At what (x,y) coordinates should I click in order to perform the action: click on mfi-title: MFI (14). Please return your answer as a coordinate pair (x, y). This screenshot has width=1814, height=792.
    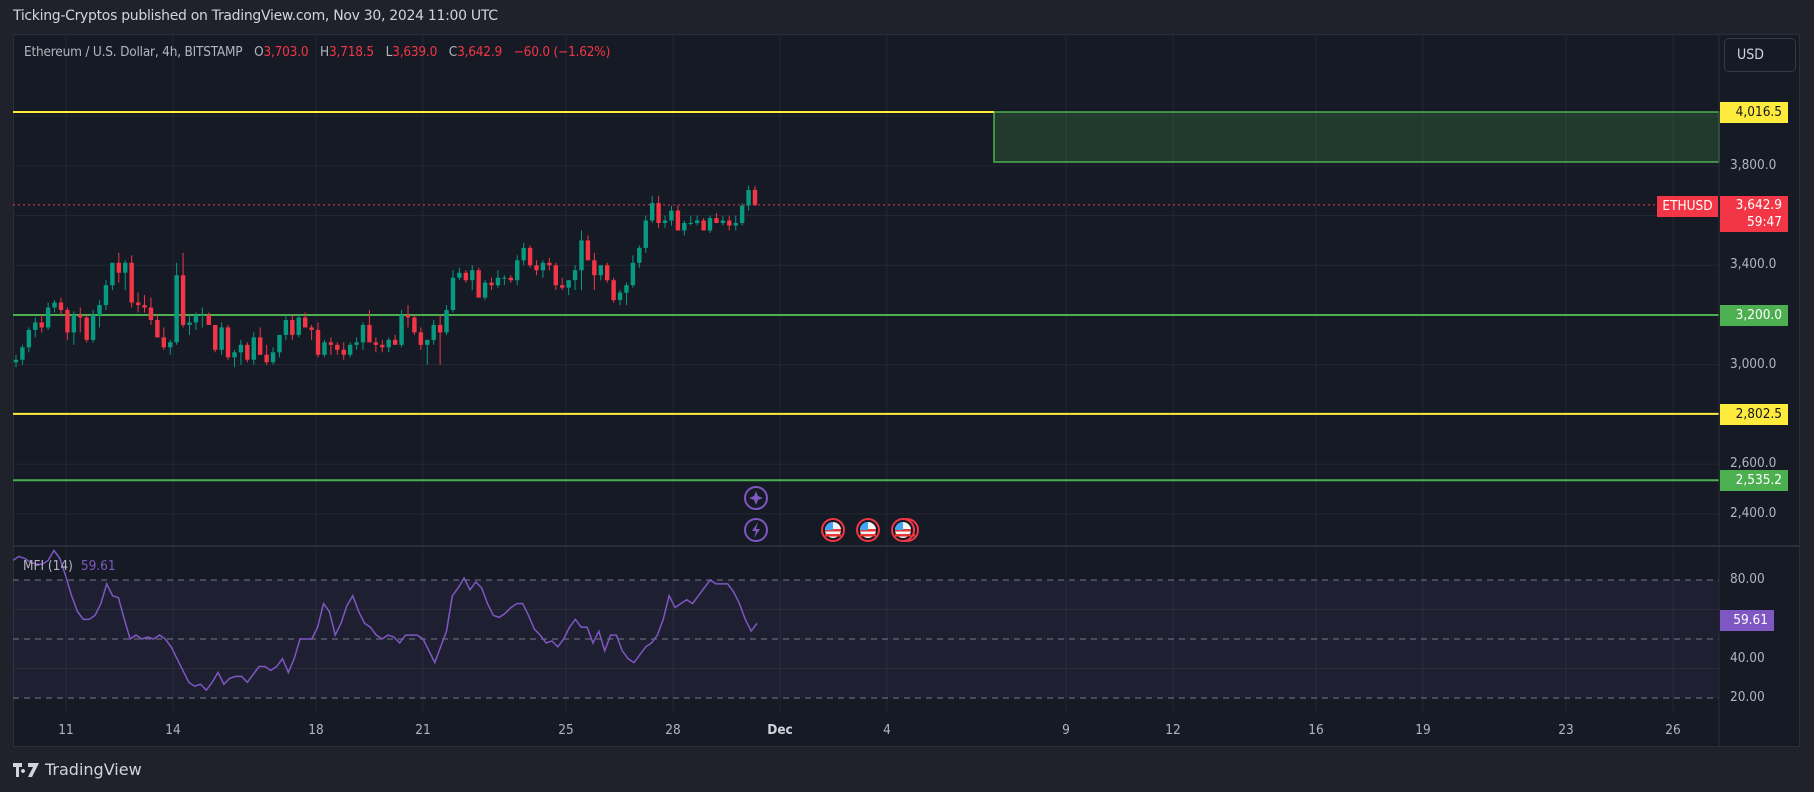
    Looking at the image, I should click on (48, 566).